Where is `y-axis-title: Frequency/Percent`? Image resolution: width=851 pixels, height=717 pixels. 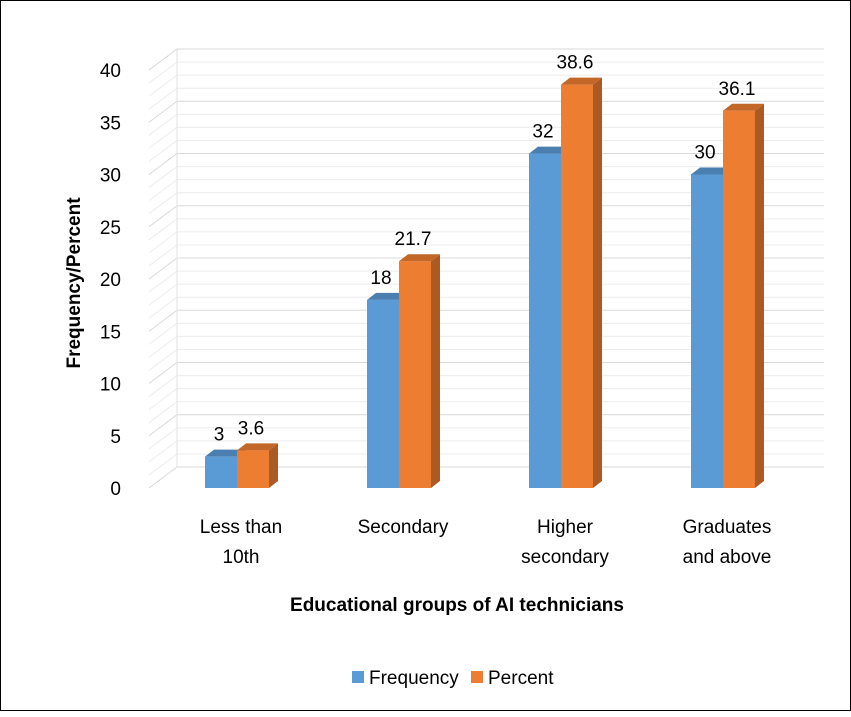
y-axis-title: Frequency/Percent is located at coordinates (74, 283).